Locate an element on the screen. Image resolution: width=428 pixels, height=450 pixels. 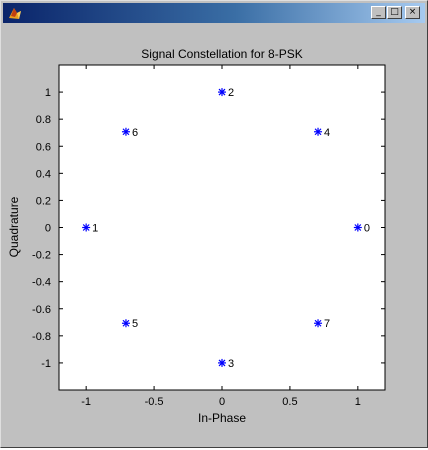
y-tick-label: -0.2 is located at coordinates (41, 256).